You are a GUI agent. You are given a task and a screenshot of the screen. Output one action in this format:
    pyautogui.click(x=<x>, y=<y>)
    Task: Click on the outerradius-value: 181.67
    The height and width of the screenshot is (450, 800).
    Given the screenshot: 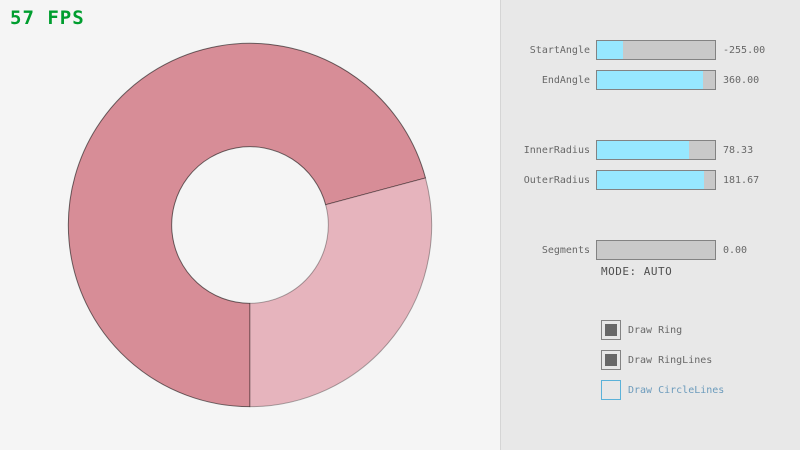 What is the action you would take?
    pyautogui.click(x=741, y=180)
    